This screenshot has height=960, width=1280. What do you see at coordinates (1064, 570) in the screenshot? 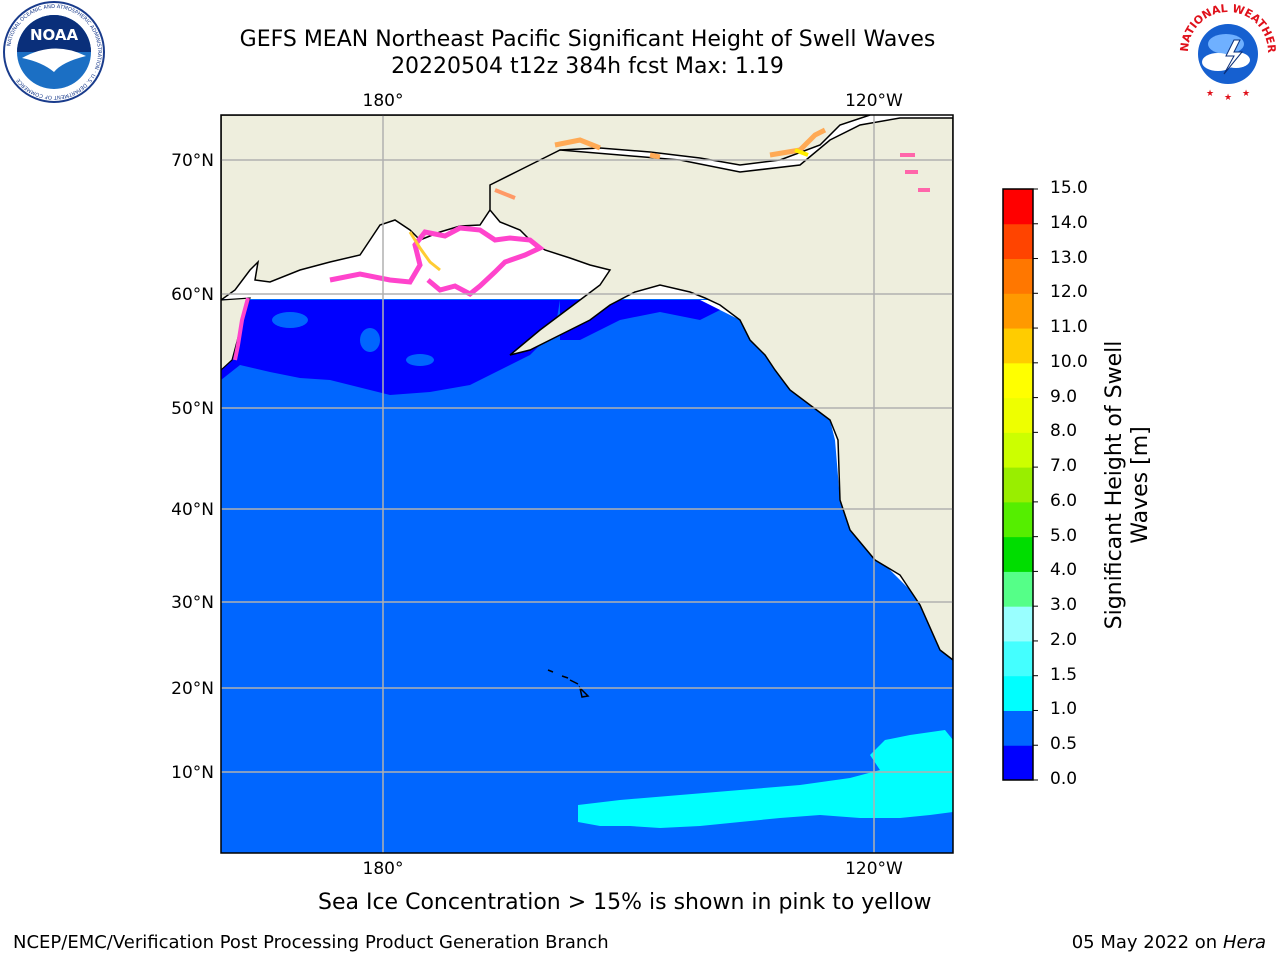
I see `colorbar-tick-label: 4.0` at bounding box center [1064, 570].